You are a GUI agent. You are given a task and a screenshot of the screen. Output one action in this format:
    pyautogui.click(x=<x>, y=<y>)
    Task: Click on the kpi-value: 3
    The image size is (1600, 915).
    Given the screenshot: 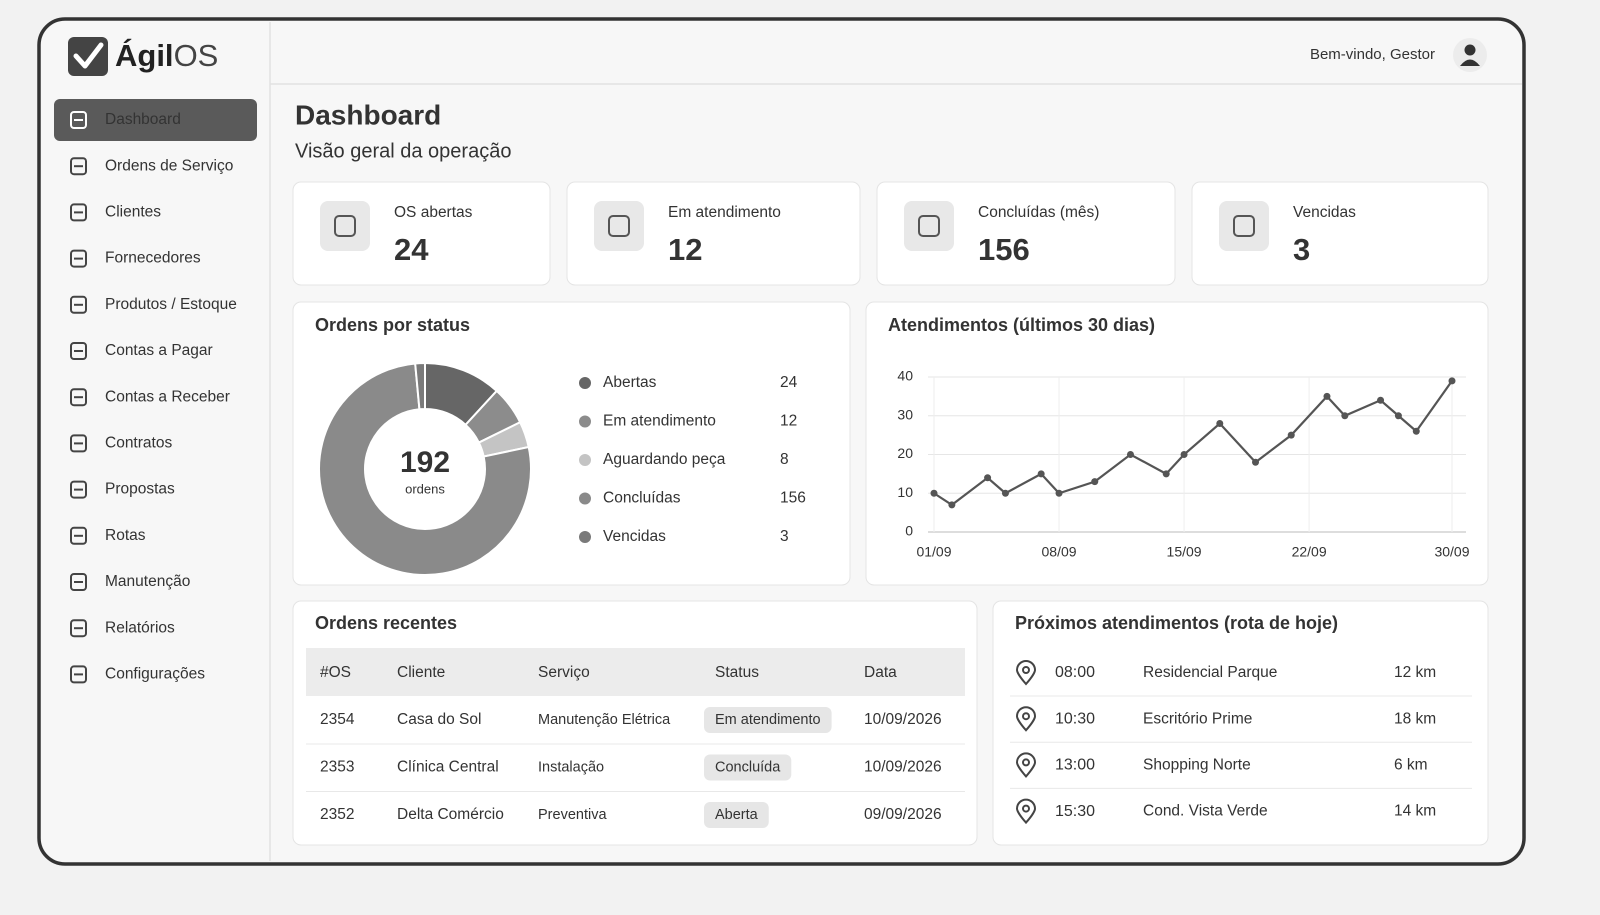 What is the action you would take?
    pyautogui.click(x=1301, y=249)
    